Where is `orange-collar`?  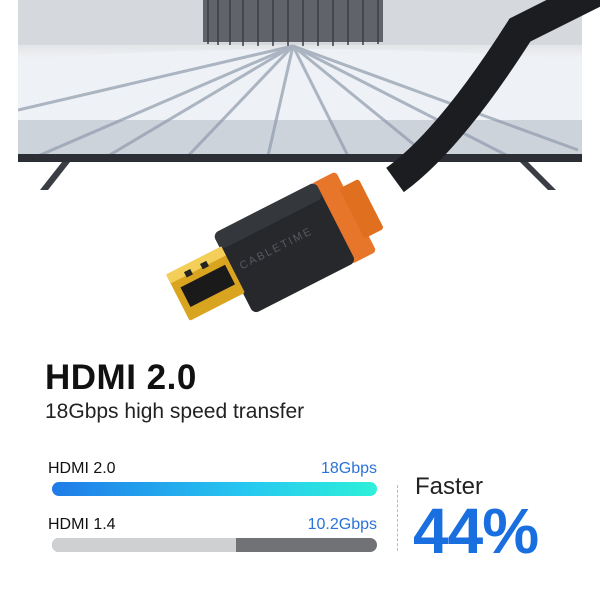 orange-collar is located at coordinates (344, 217).